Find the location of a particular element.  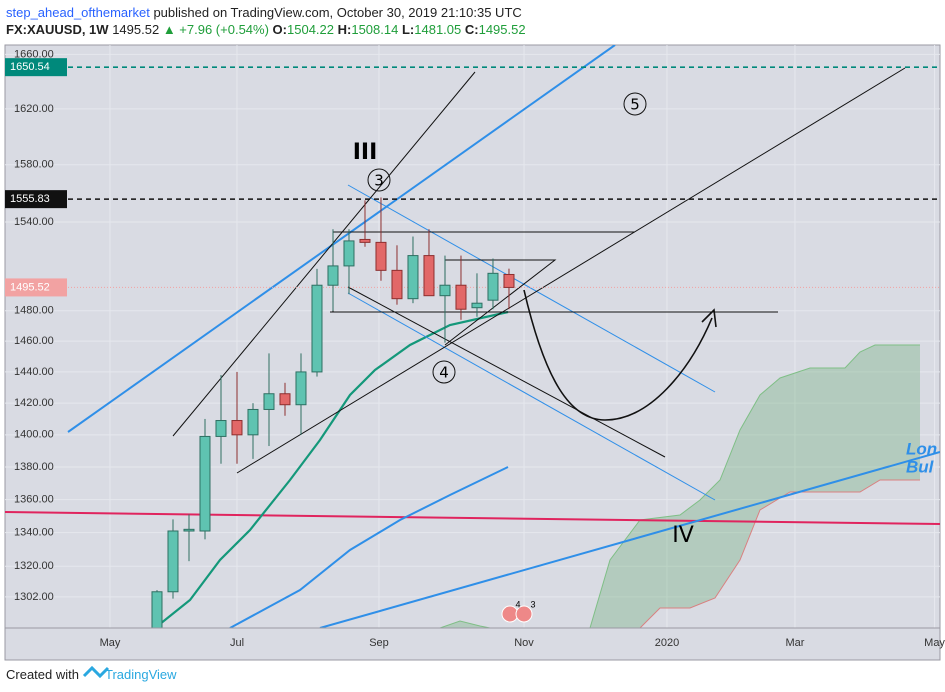

ohlc-value: 1508.14 is located at coordinates (375, 29).